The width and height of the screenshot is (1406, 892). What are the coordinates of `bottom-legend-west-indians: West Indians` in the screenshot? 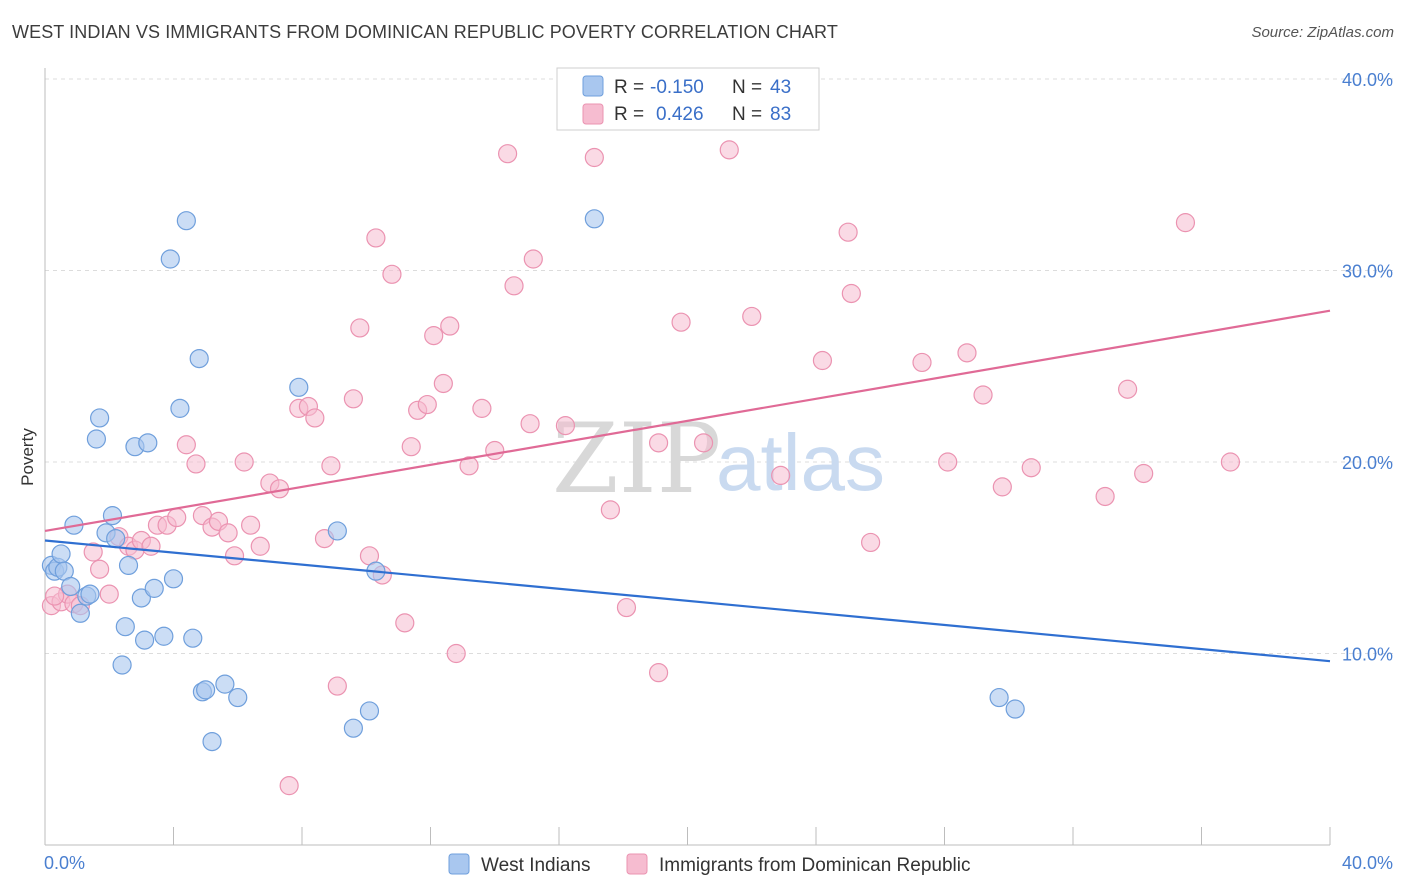 It's located at (535, 865).